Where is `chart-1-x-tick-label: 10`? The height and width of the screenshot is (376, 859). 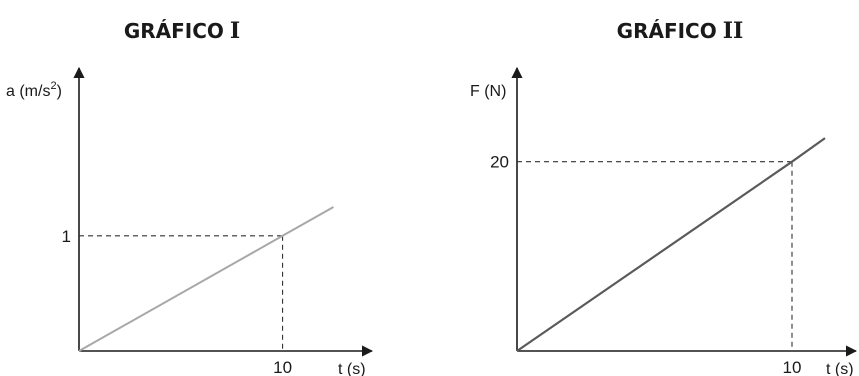
chart-1-x-tick-label: 10 is located at coordinates (282, 367).